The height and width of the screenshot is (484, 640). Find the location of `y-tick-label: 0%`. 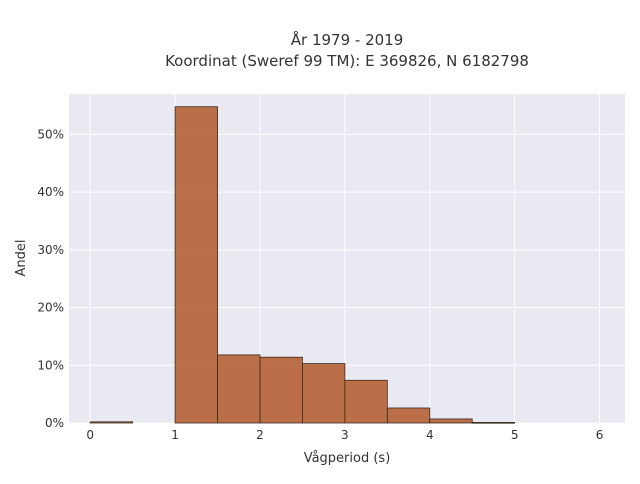

y-tick-label: 0% is located at coordinates (54, 423).